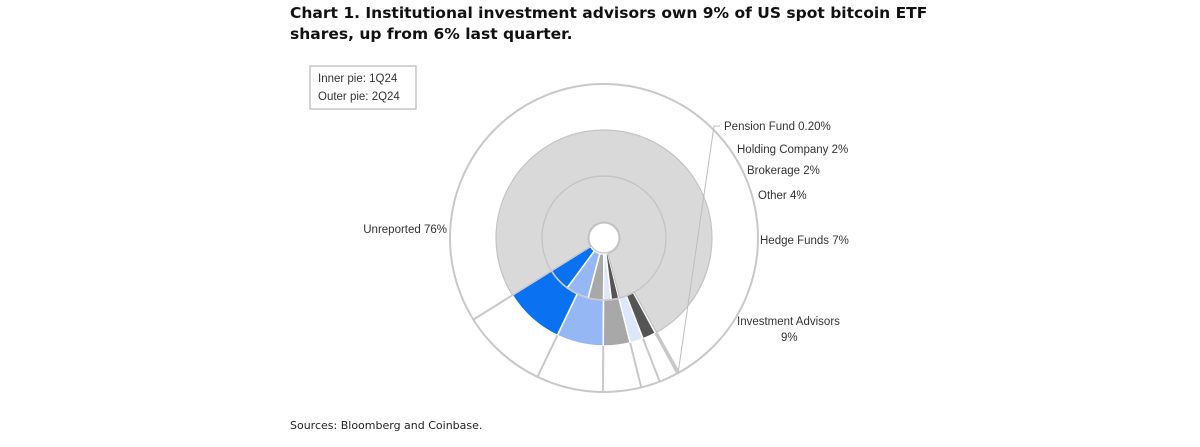  I want to click on label-leader-lines, so click(596, 259).